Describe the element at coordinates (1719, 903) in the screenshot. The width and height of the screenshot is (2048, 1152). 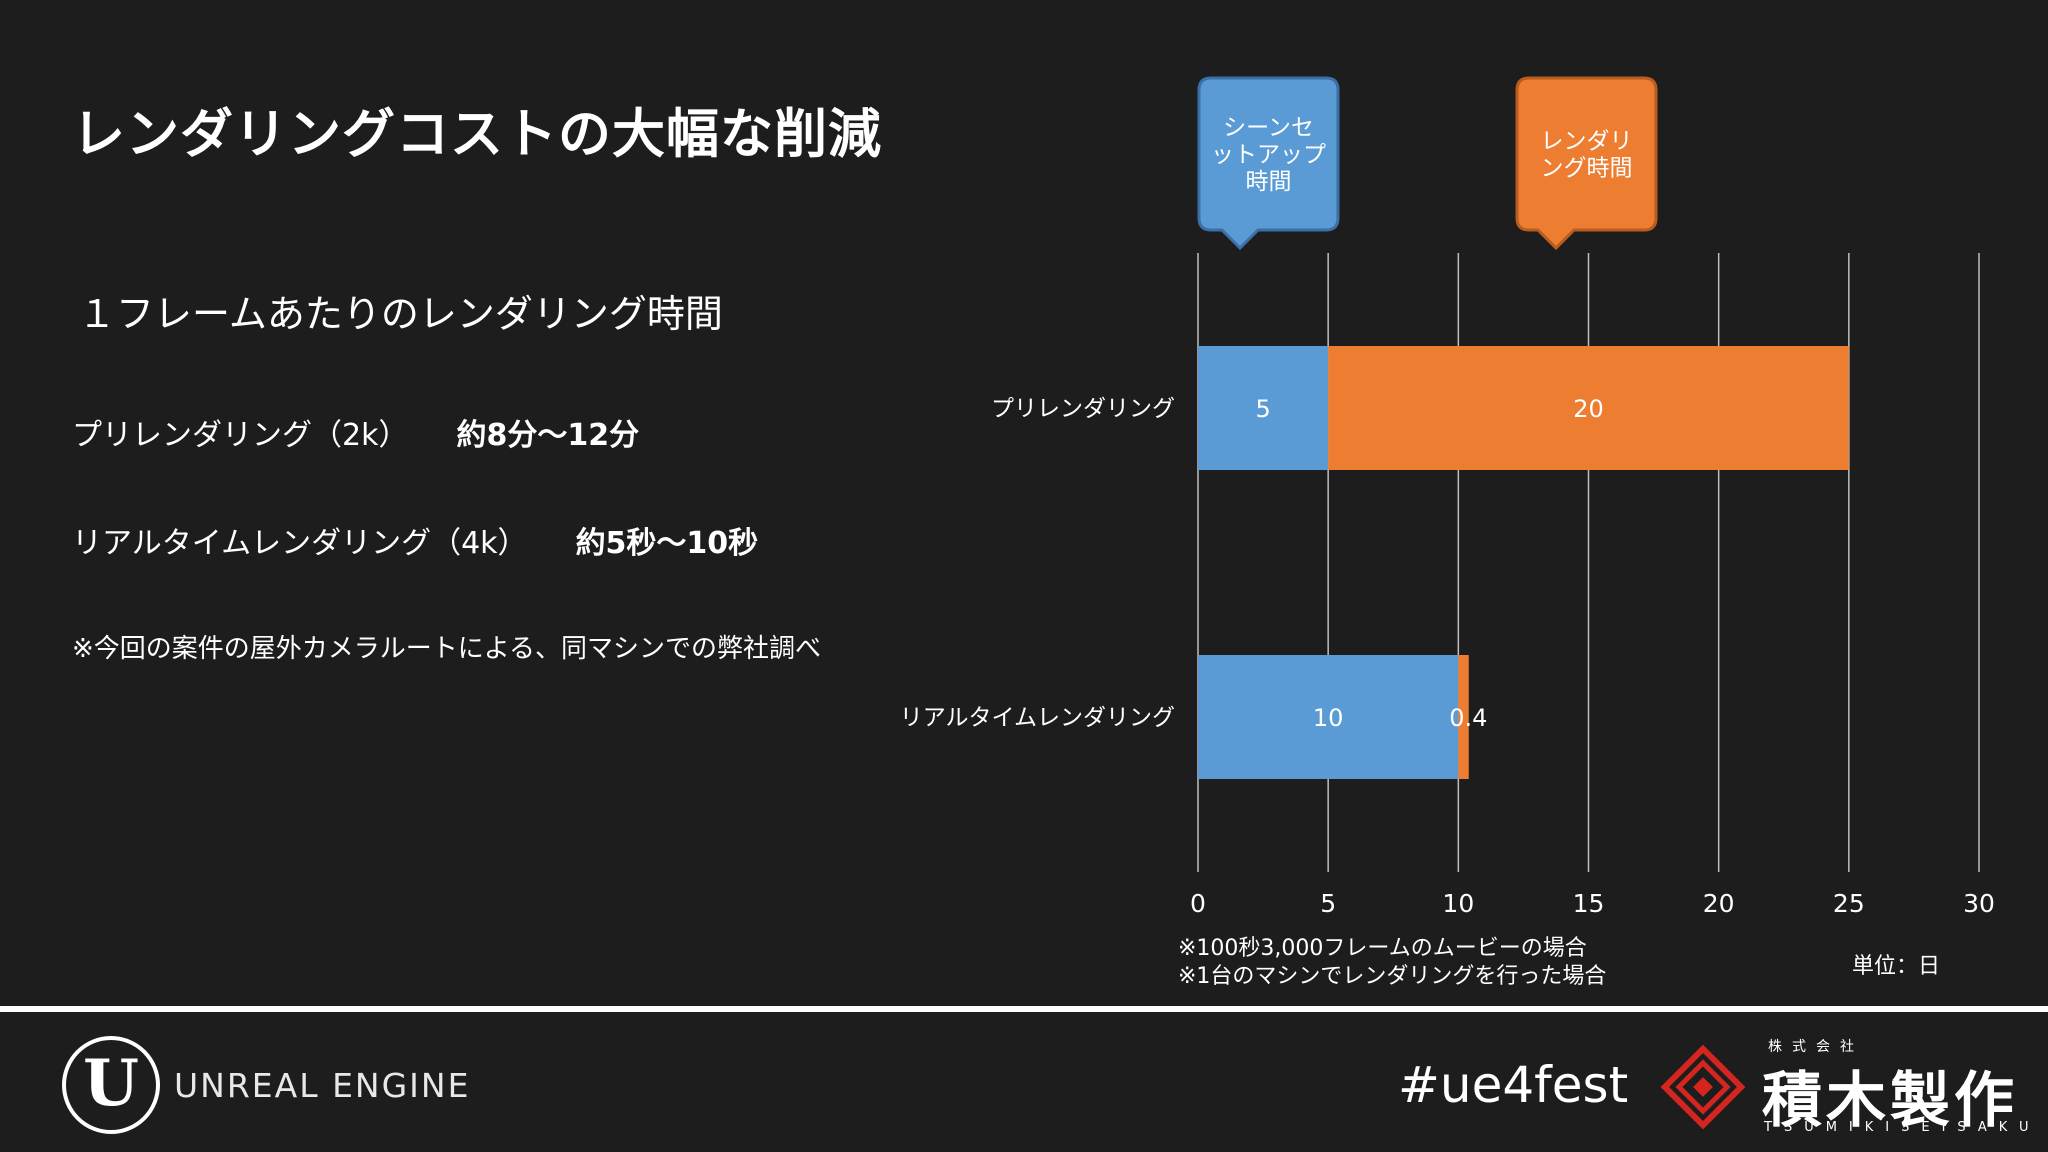
I see `x-tick-label: 20` at that location.